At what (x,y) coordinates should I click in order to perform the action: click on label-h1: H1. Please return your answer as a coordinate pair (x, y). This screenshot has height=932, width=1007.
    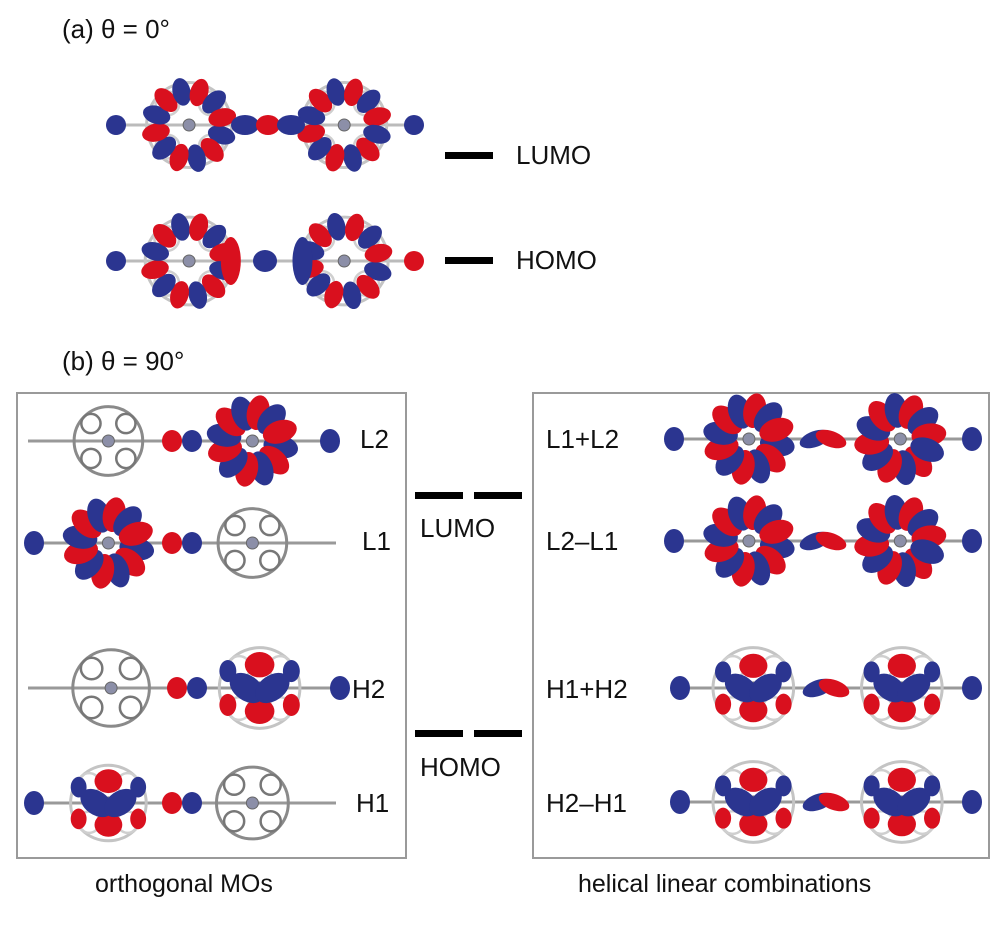
    Looking at the image, I should click on (373, 803).